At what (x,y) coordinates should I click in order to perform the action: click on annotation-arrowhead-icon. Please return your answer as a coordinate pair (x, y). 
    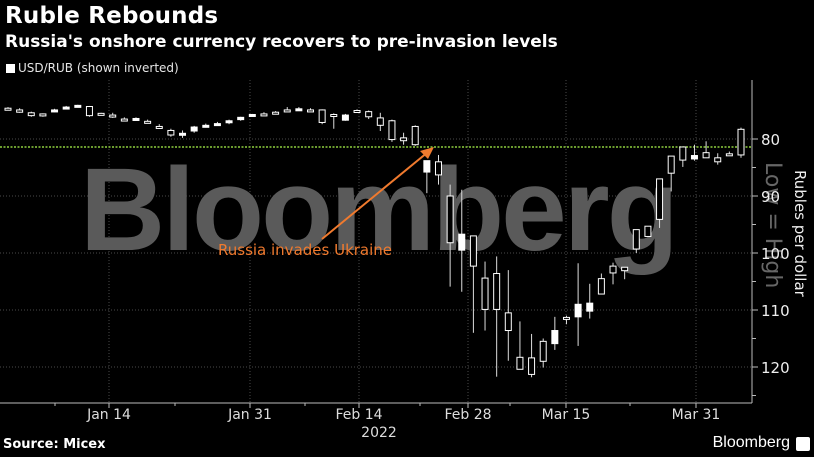
    Looking at the image, I should click on (427, 153).